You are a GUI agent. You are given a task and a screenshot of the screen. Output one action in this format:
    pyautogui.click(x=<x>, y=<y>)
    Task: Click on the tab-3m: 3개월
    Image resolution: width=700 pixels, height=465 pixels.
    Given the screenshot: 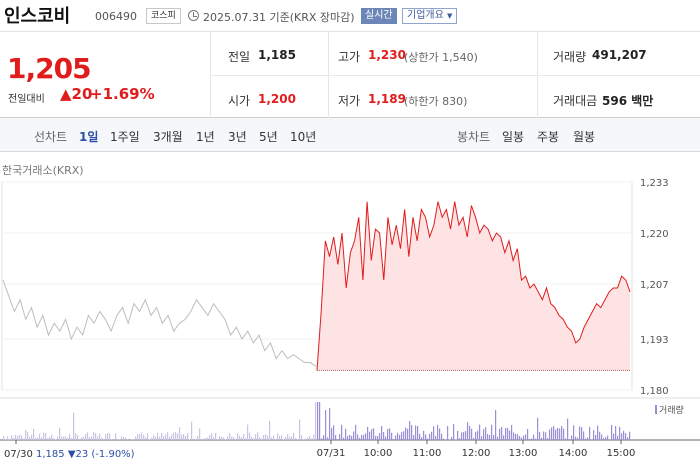 What is the action you would take?
    pyautogui.click(x=168, y=137)
    